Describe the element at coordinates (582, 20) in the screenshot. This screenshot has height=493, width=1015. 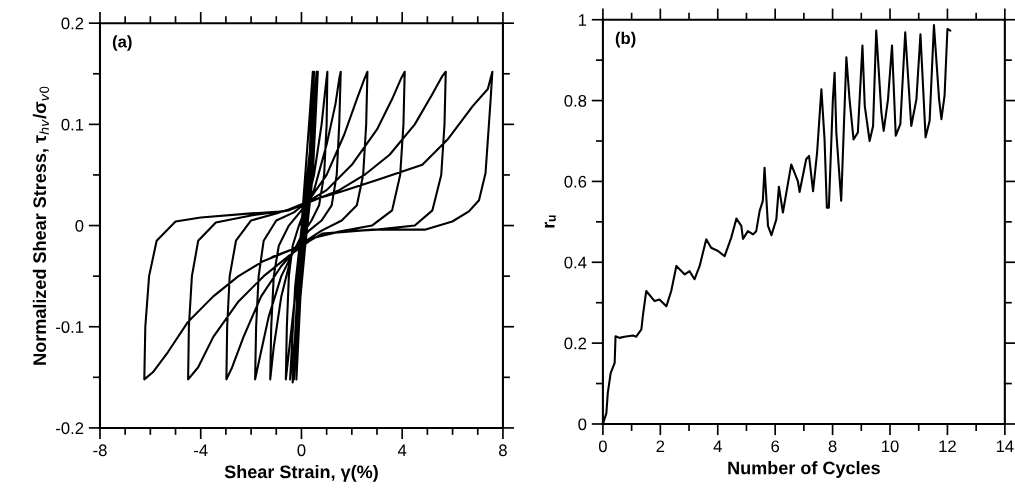
I see `y-tick-label: 1` at that location.